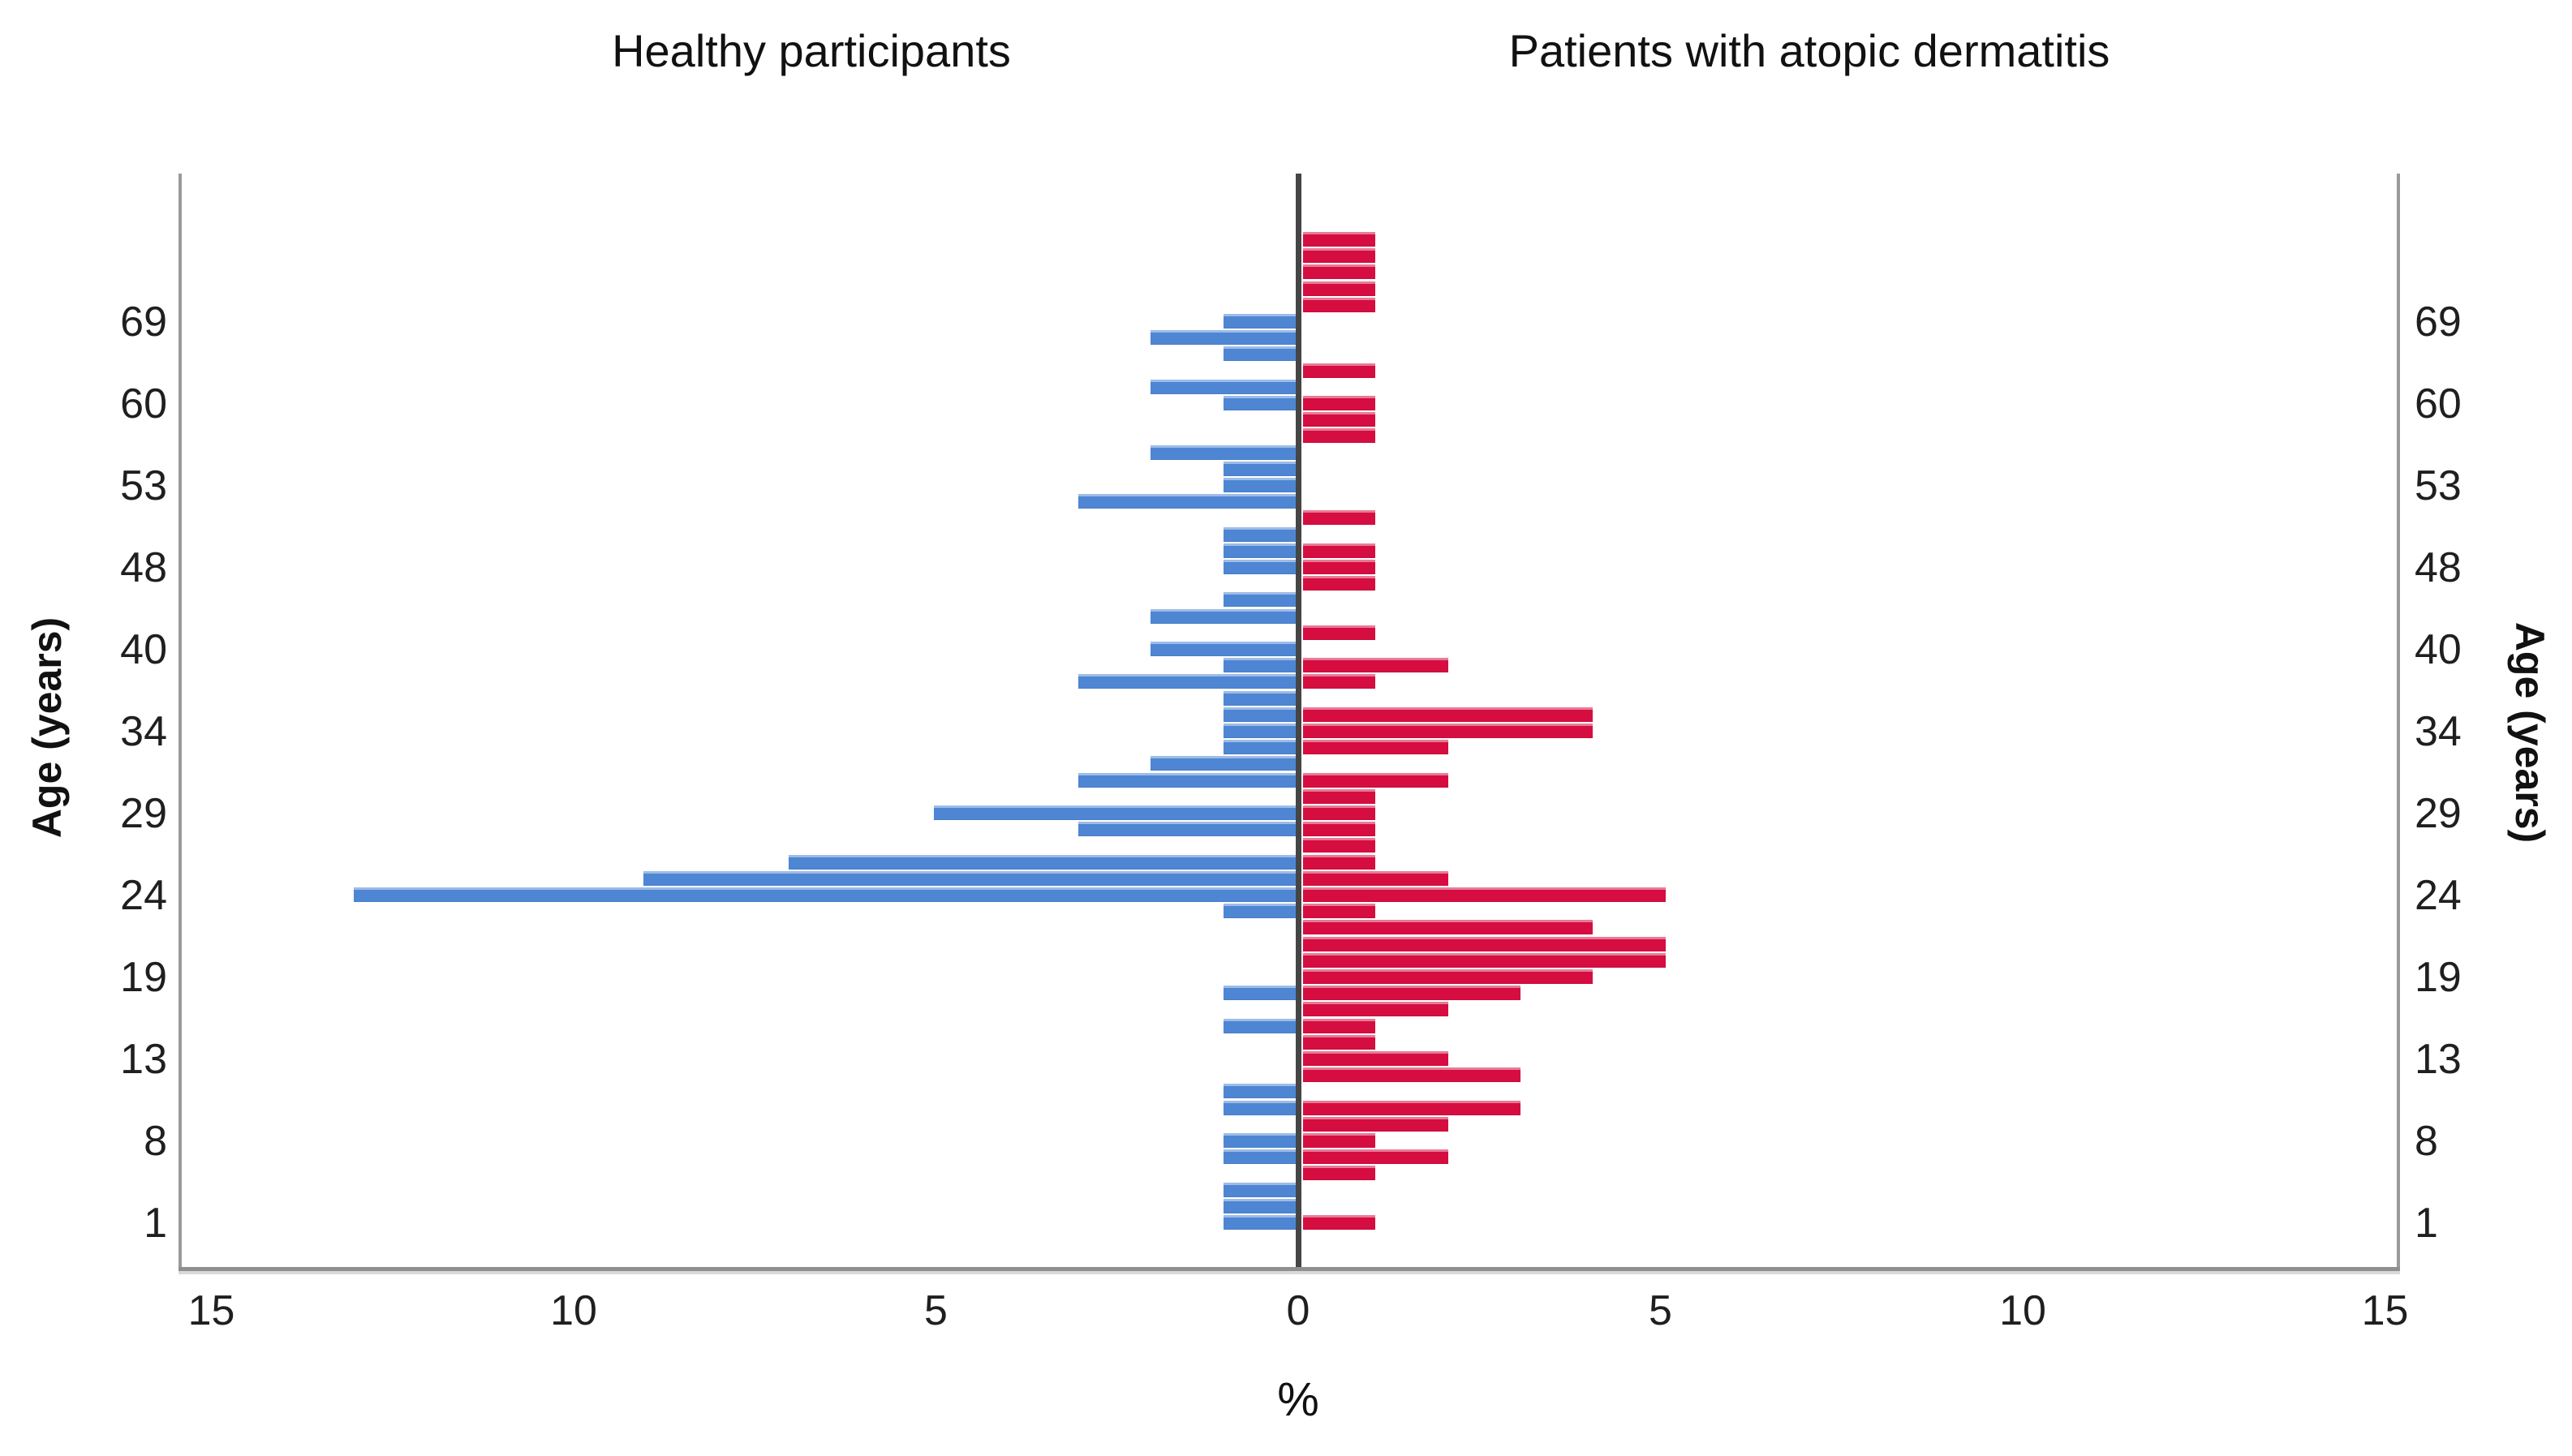 The width and height of the screenshot is (2572, 1456). Describe the element at coordinates (47, 727) in the screenshot. I see `y-axis-title-left: Age (years)` at that location.